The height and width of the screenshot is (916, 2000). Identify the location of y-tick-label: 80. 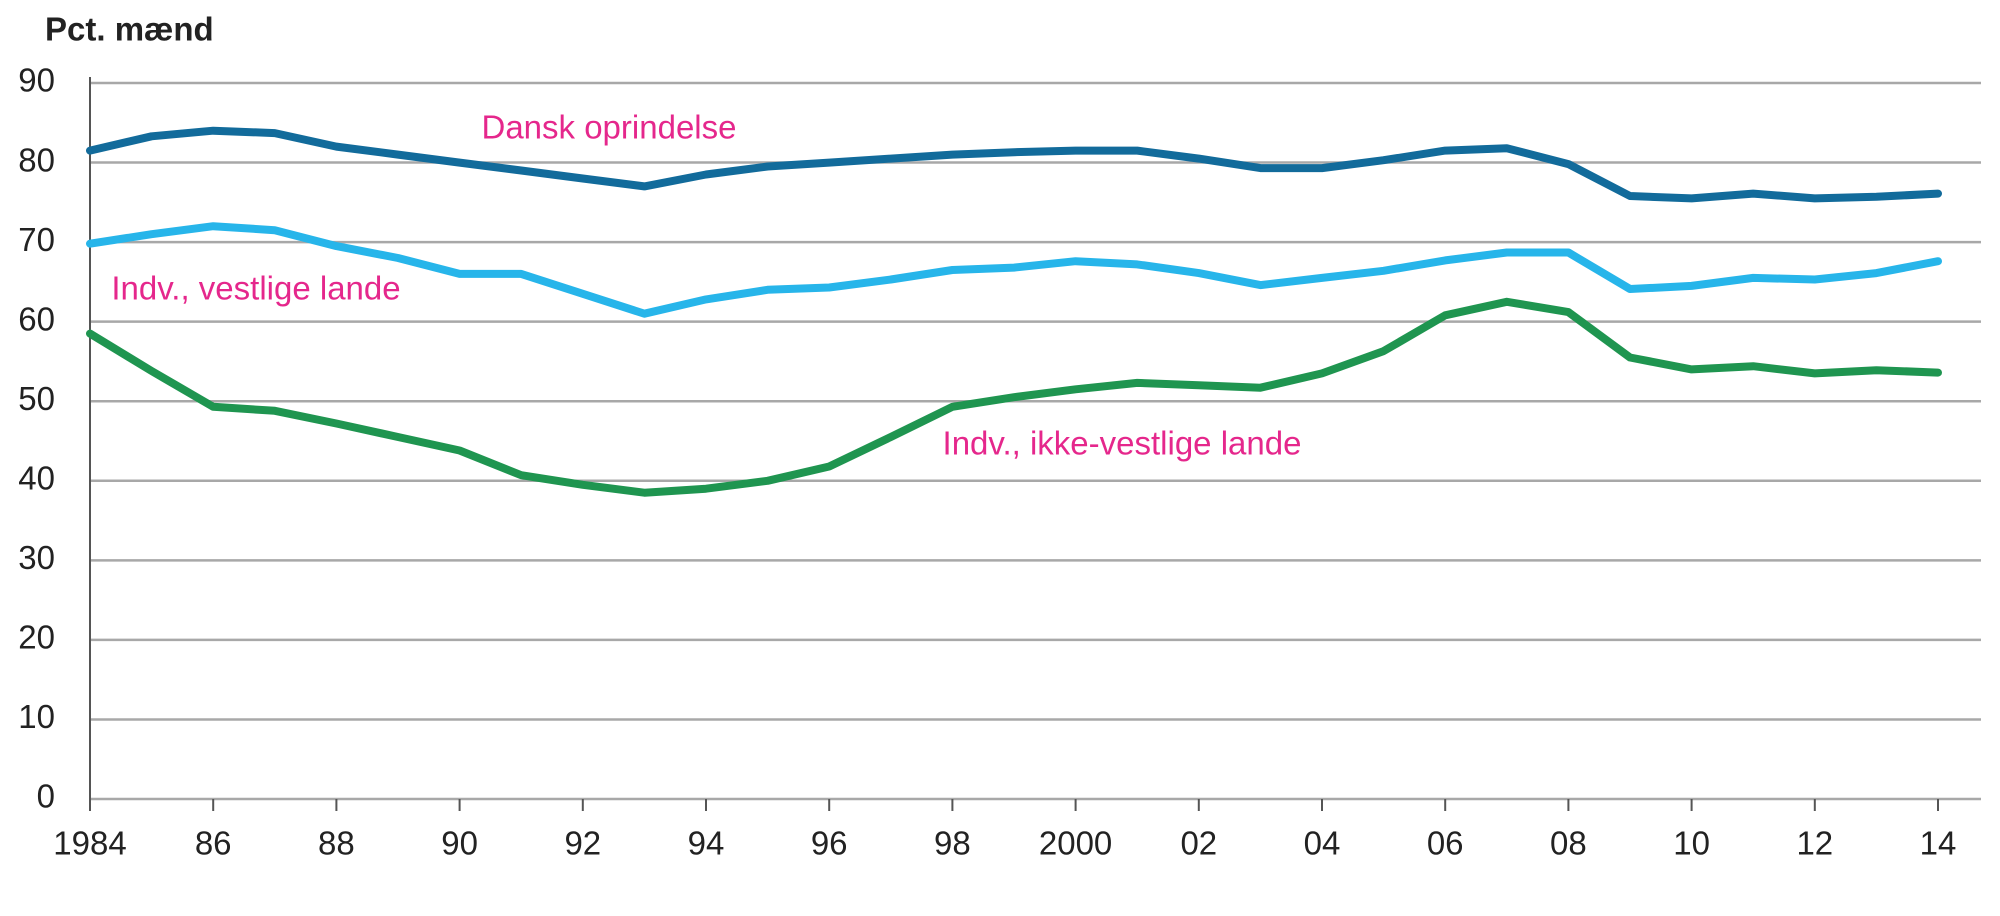
(36, 159).